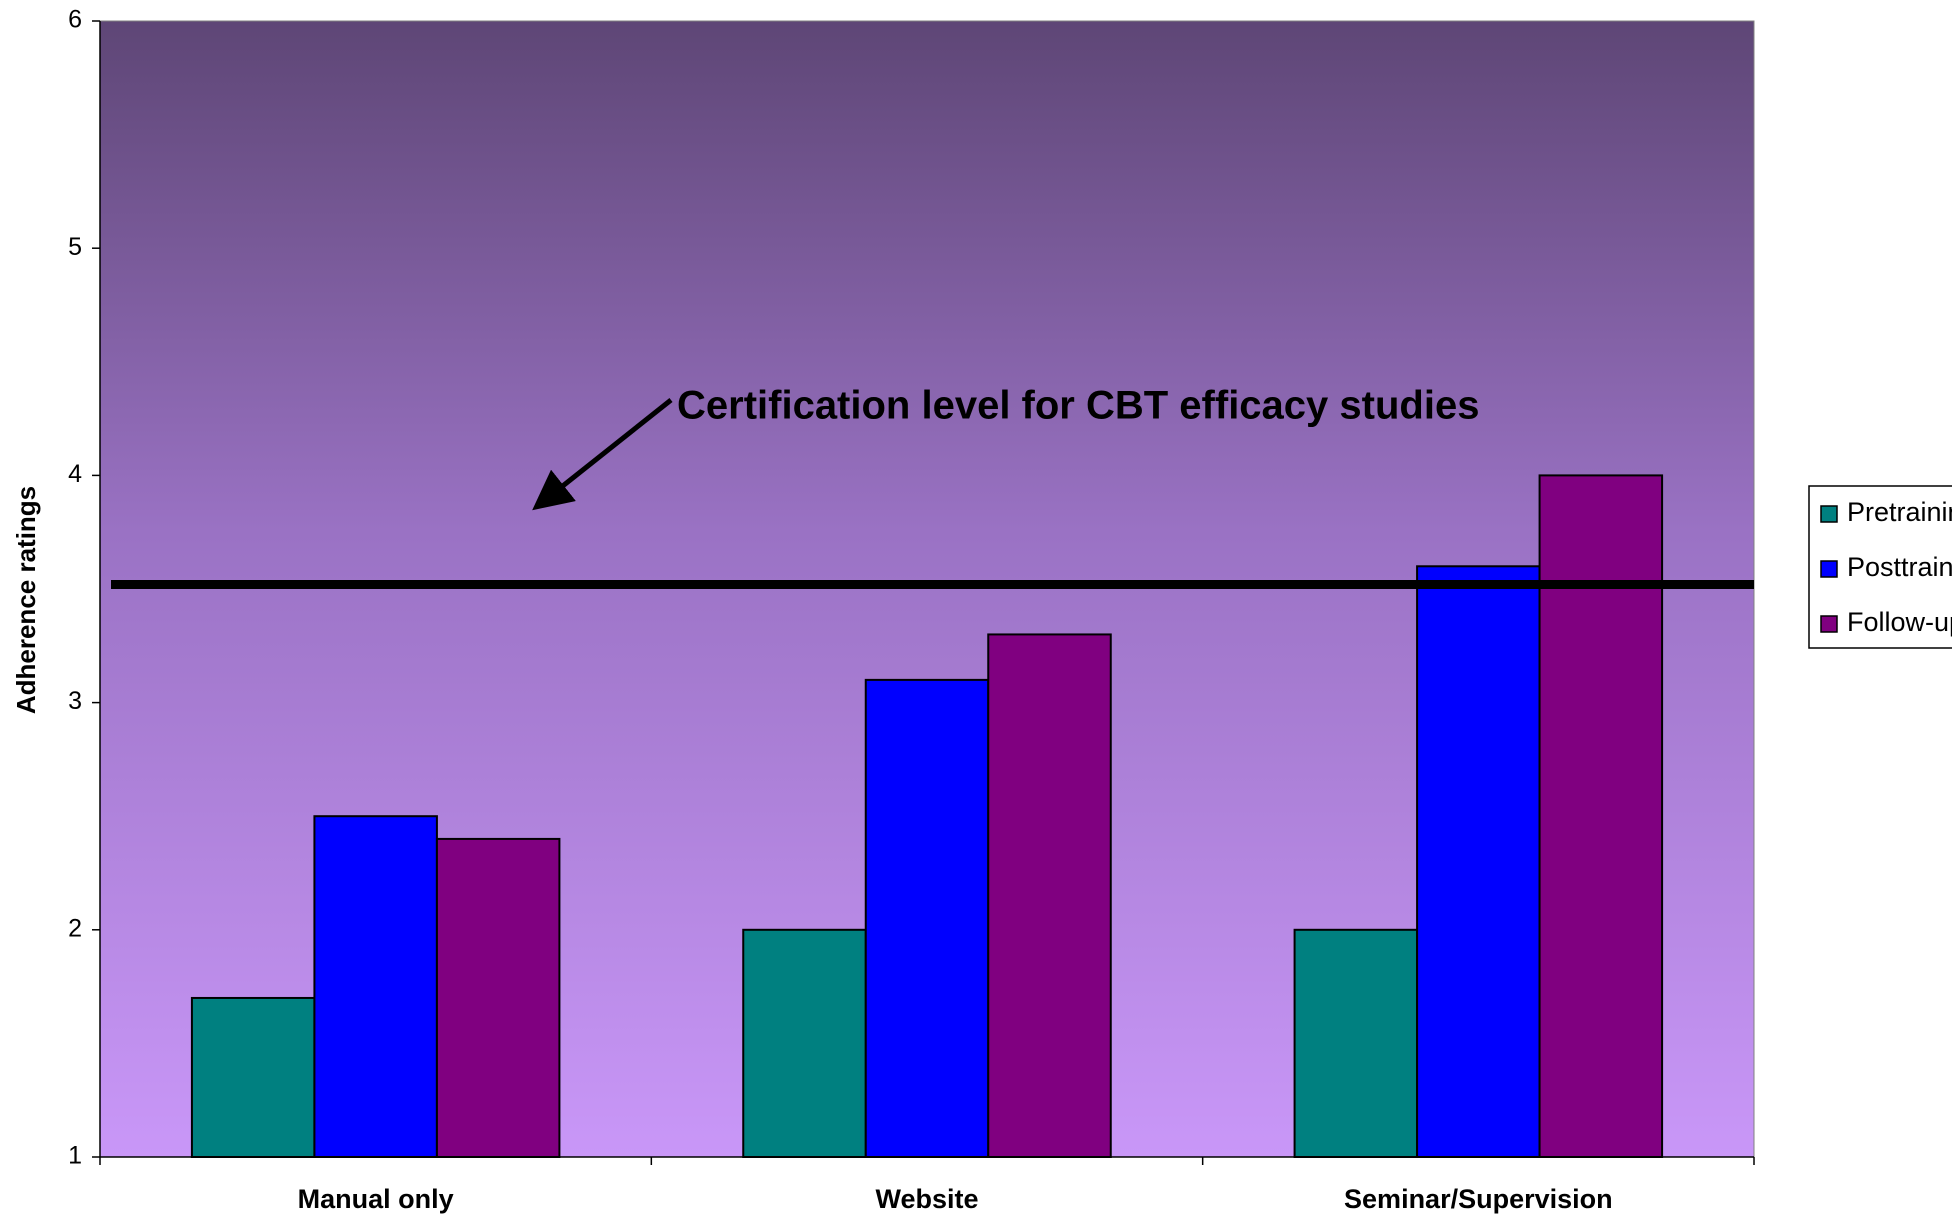  I want to click on annotation-arrow, so click(602, 454).